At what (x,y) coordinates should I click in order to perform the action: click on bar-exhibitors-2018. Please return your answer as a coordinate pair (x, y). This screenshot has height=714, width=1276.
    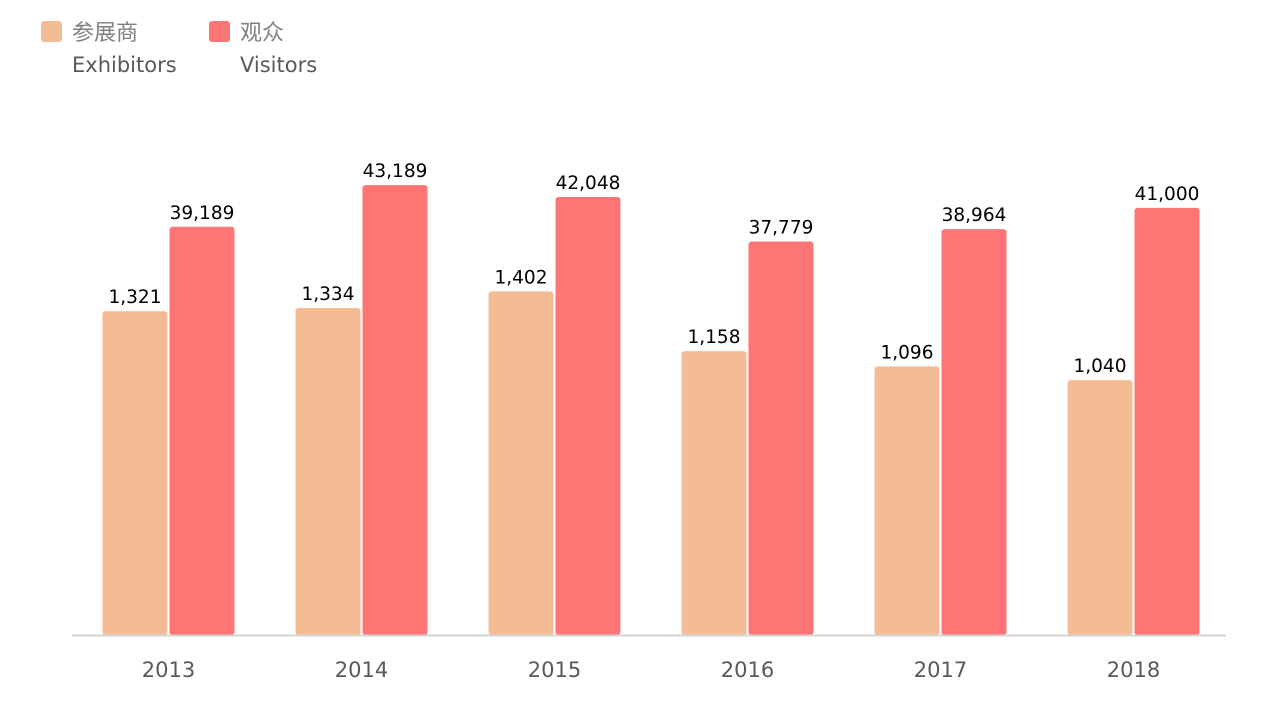
    Looking at the image, I should click on (1100, 507).